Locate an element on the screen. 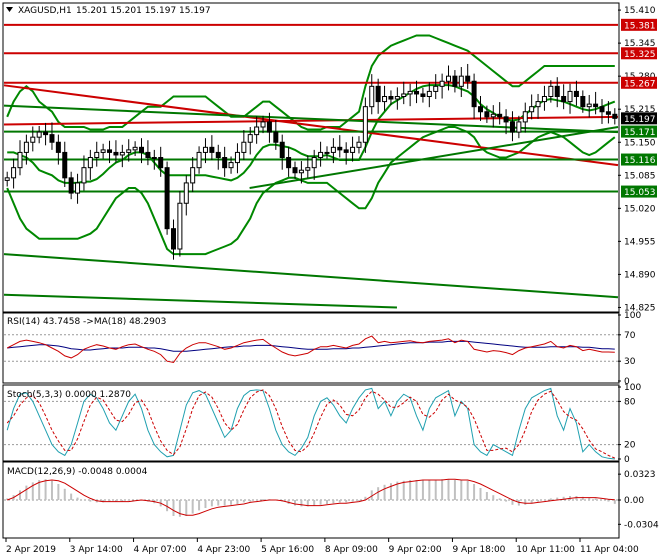 The image size is (660, 560). price-tick-label: 14.890 is located at coordinates (640, 275).